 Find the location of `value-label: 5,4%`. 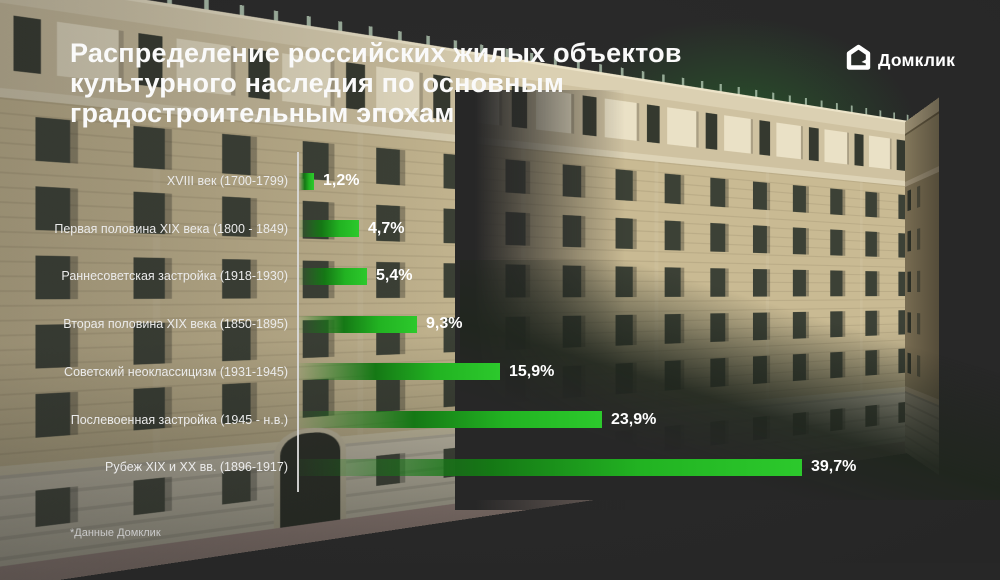

value-label: 5,4% is located at coordinates (394, 276).